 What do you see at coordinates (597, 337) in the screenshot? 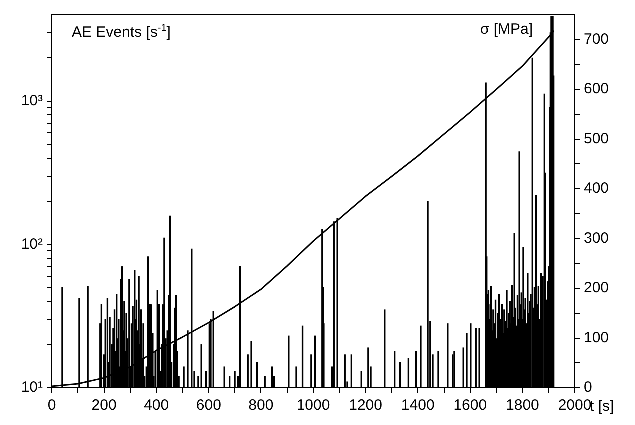
I see `y2-tick-label: 100` at bounding box center [597, 337].